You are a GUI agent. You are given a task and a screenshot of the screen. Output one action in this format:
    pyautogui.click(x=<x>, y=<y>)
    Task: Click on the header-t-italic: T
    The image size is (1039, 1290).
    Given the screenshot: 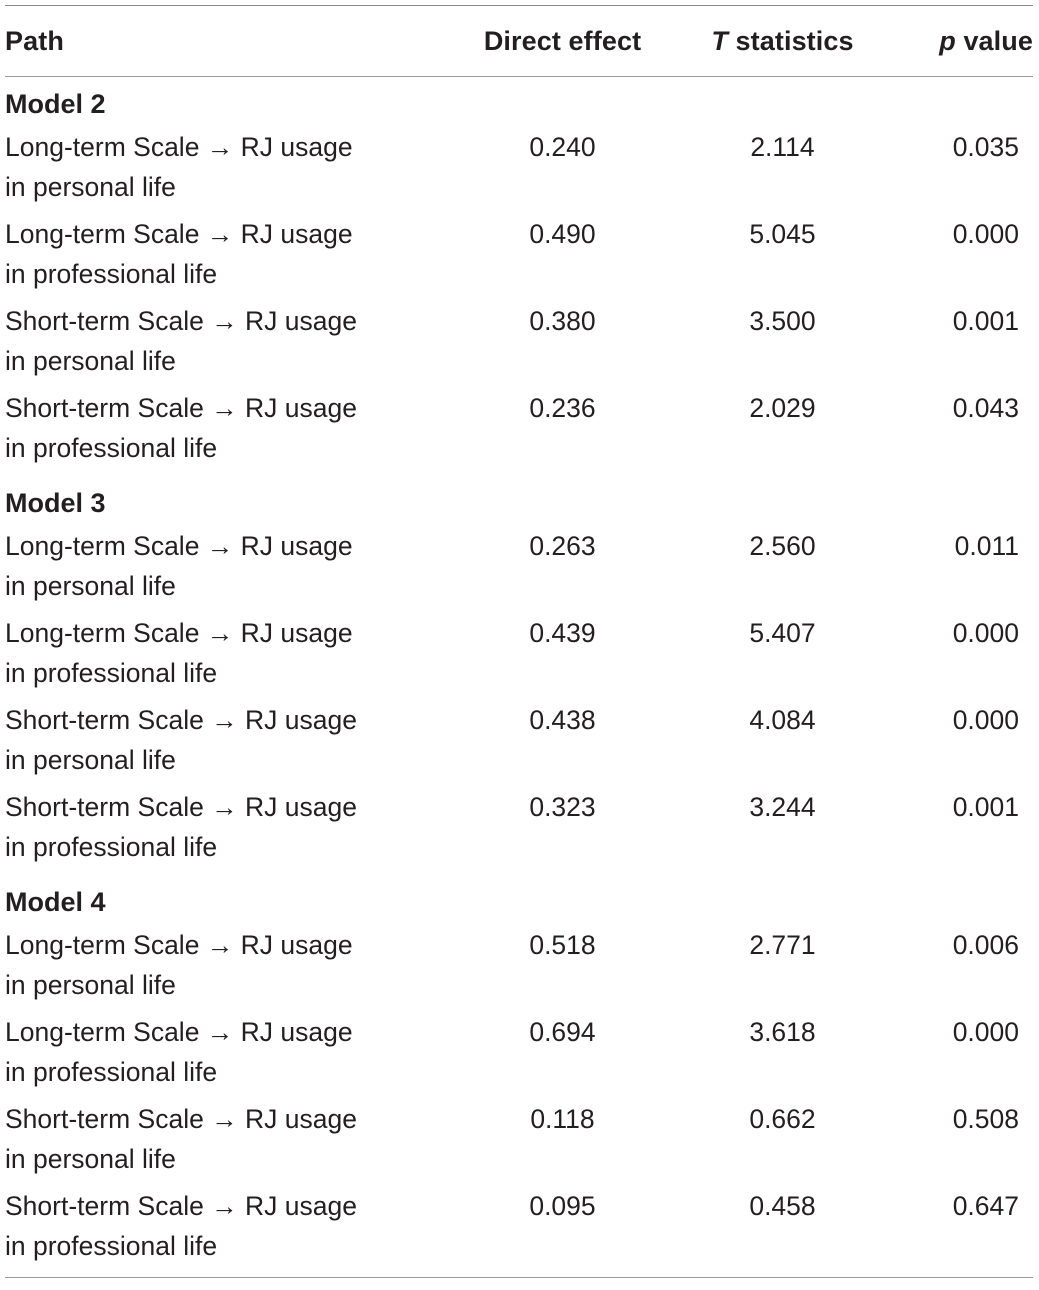 What is the action you would take?
    pyautogui.click(x=719, y=40)
    